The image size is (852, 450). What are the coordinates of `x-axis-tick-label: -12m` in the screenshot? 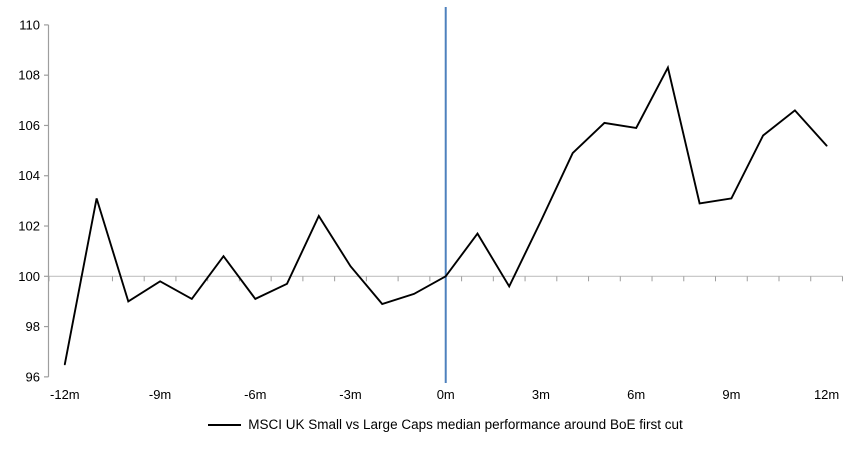 It's located at (65, 394).